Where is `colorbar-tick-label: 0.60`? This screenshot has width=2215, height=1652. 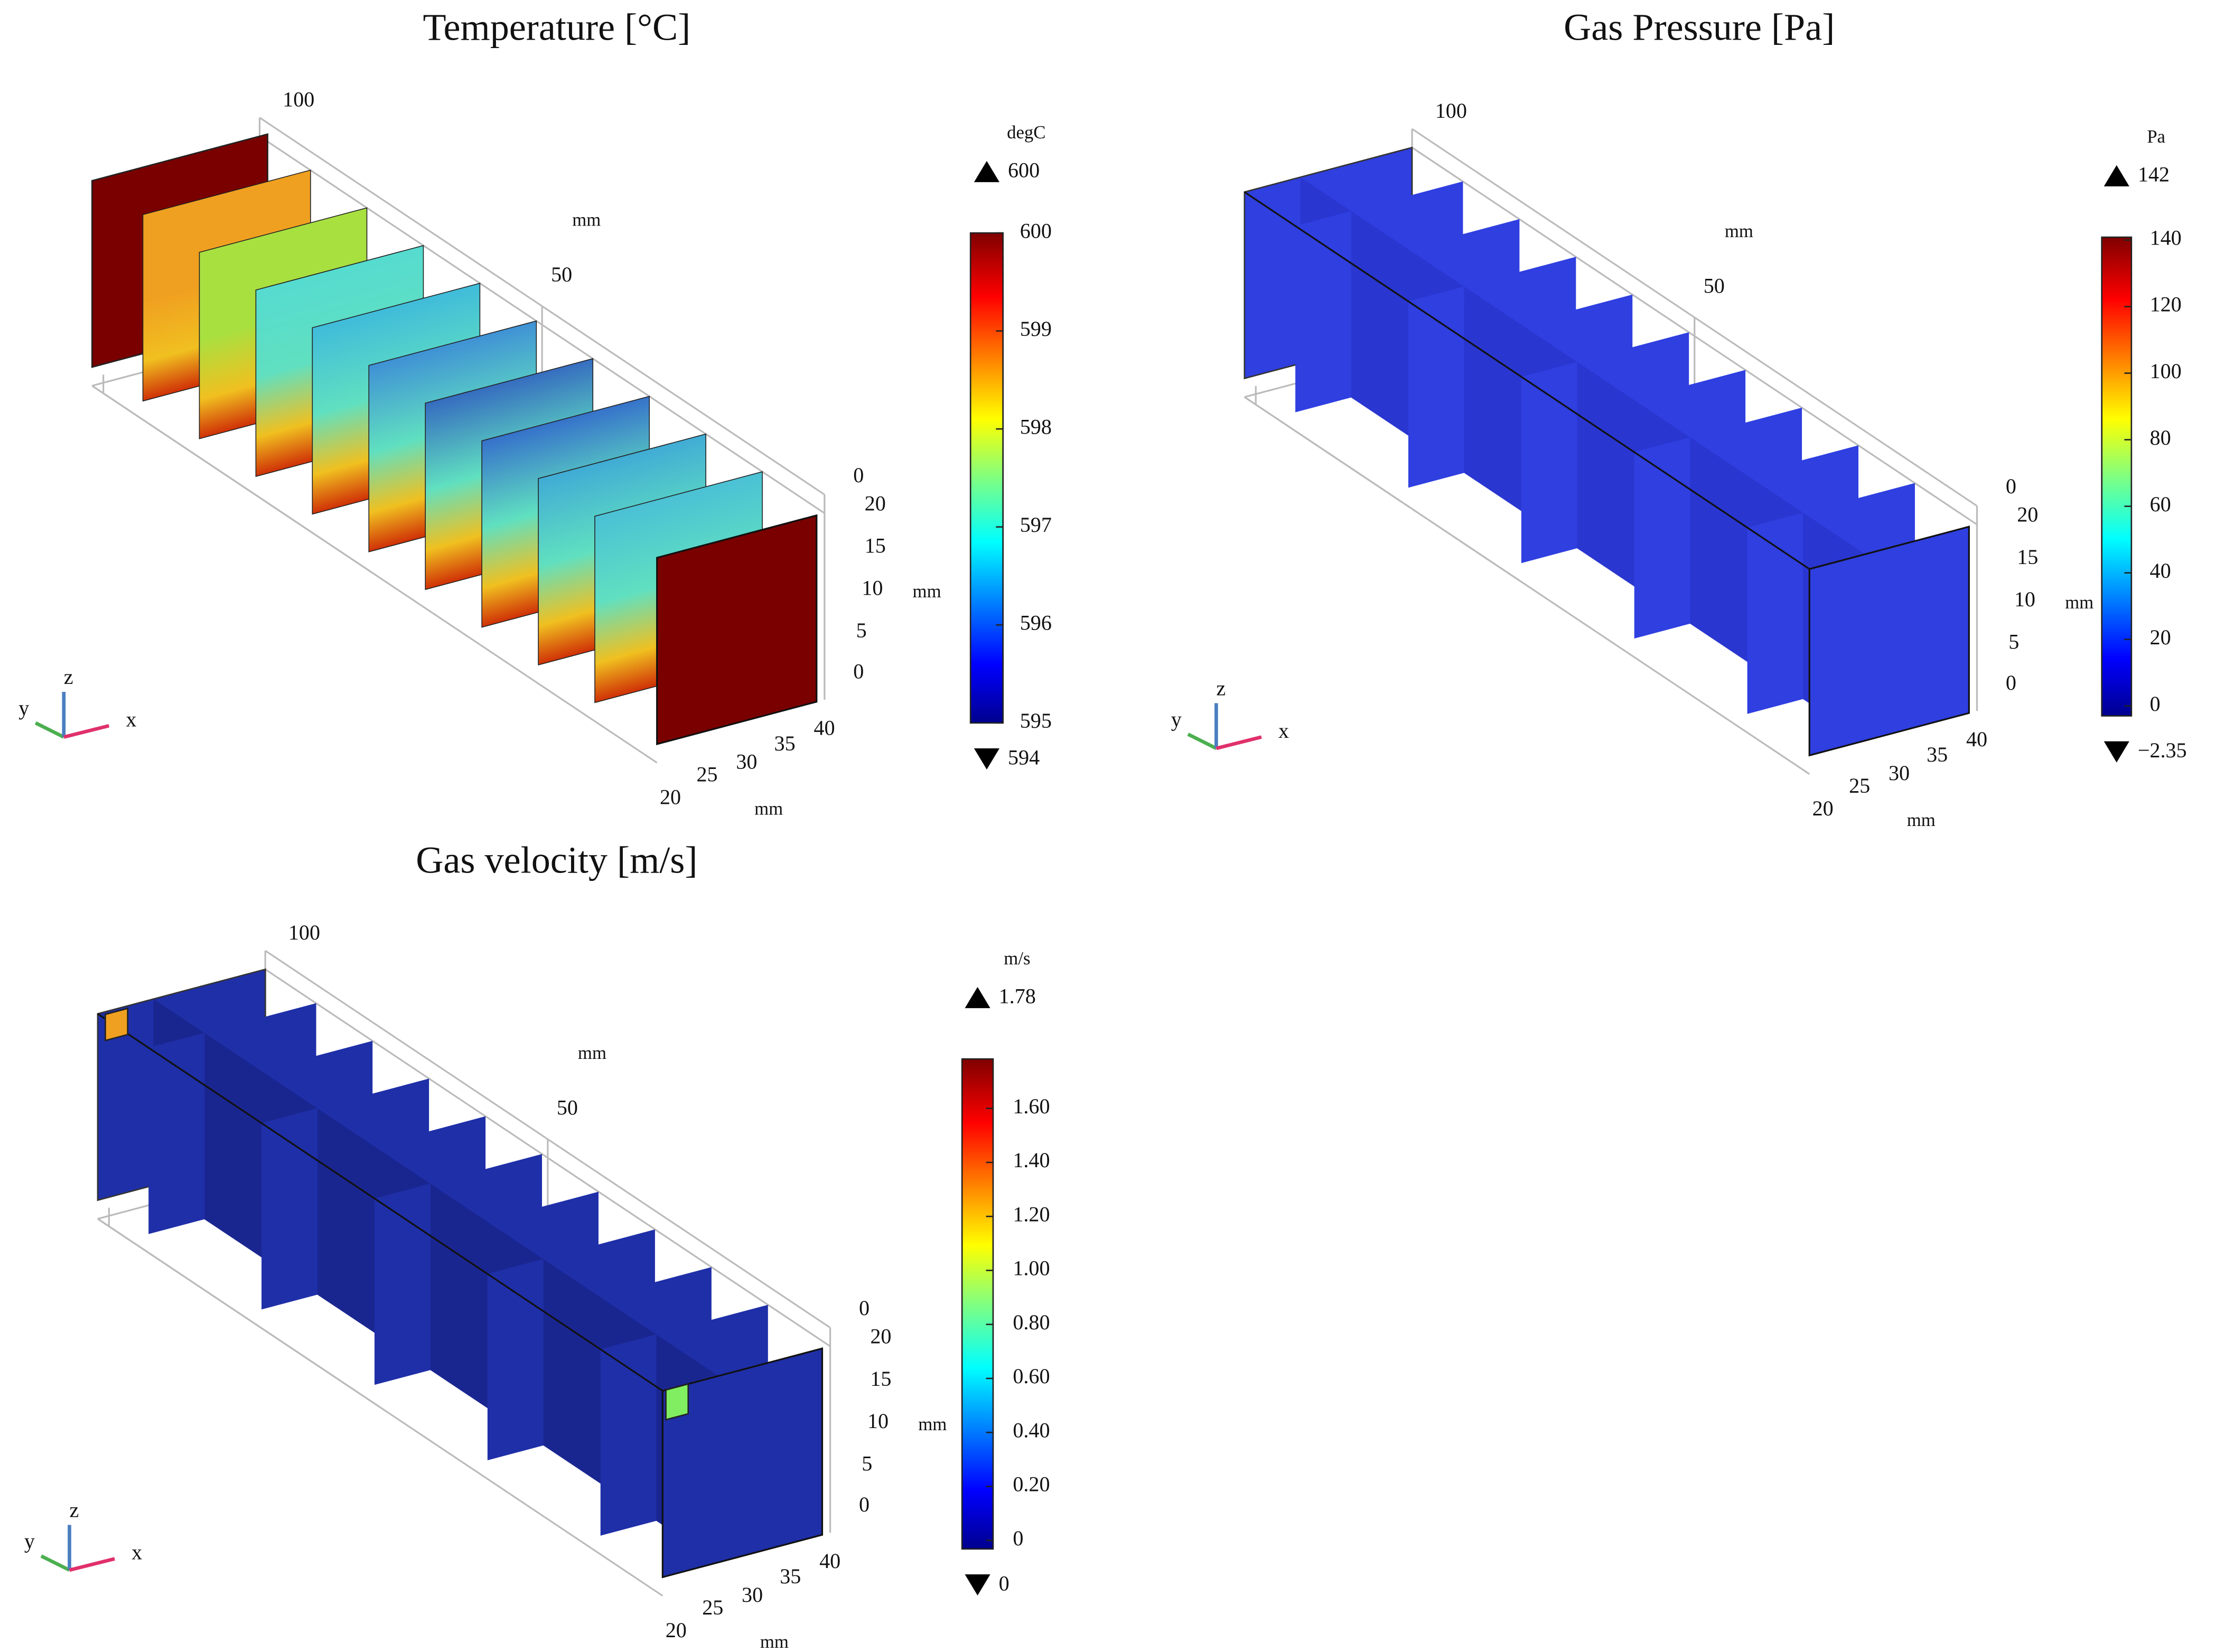 colorbar-tick-label: 0.60 is located at coordinates (1032, 1376).